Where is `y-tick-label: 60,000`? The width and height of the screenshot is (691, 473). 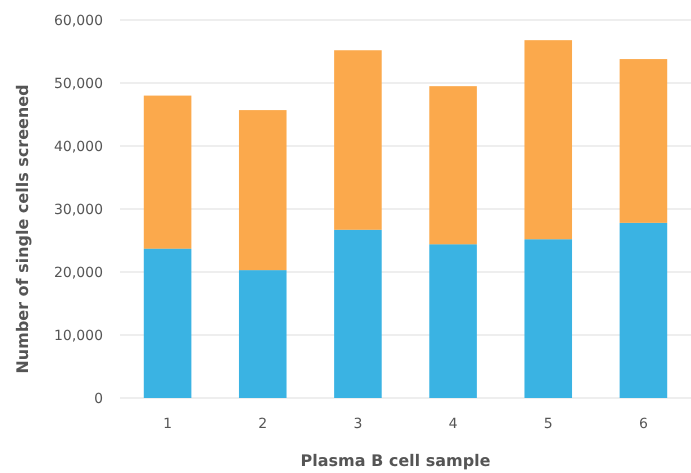
y-tick-label: 60,000 is located at coordinates (78, 20).